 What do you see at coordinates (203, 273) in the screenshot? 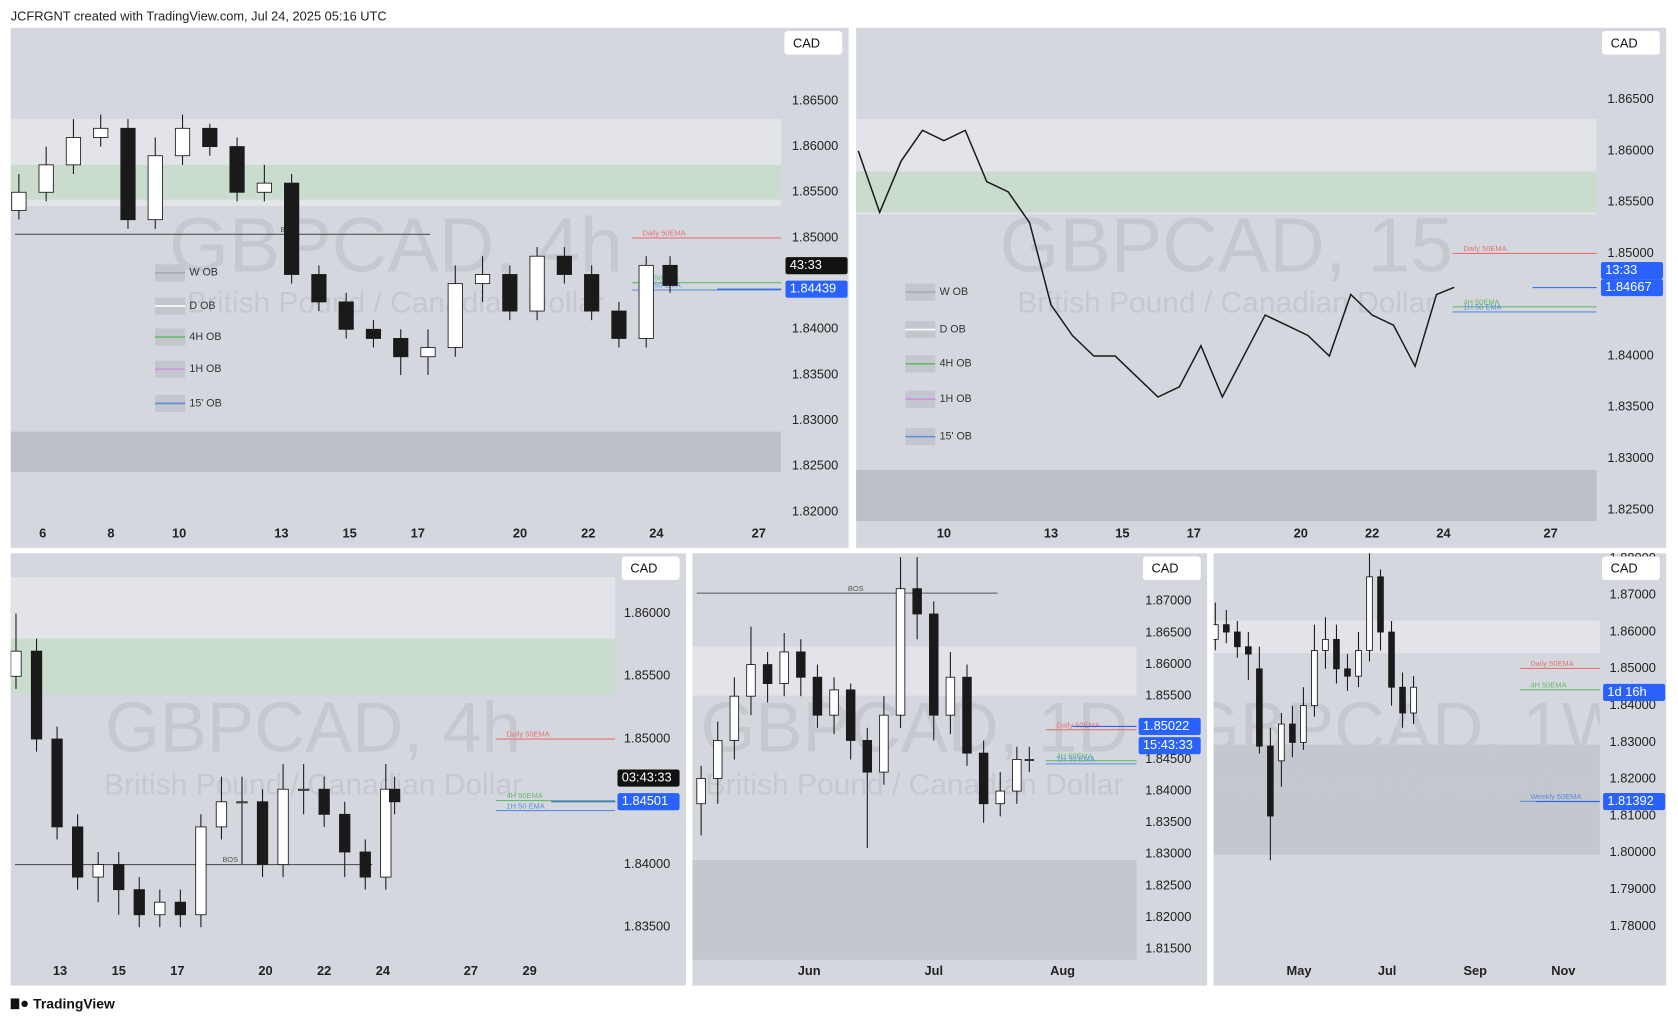
I see `legend-label: W OB` at bounding box center [203, 273].